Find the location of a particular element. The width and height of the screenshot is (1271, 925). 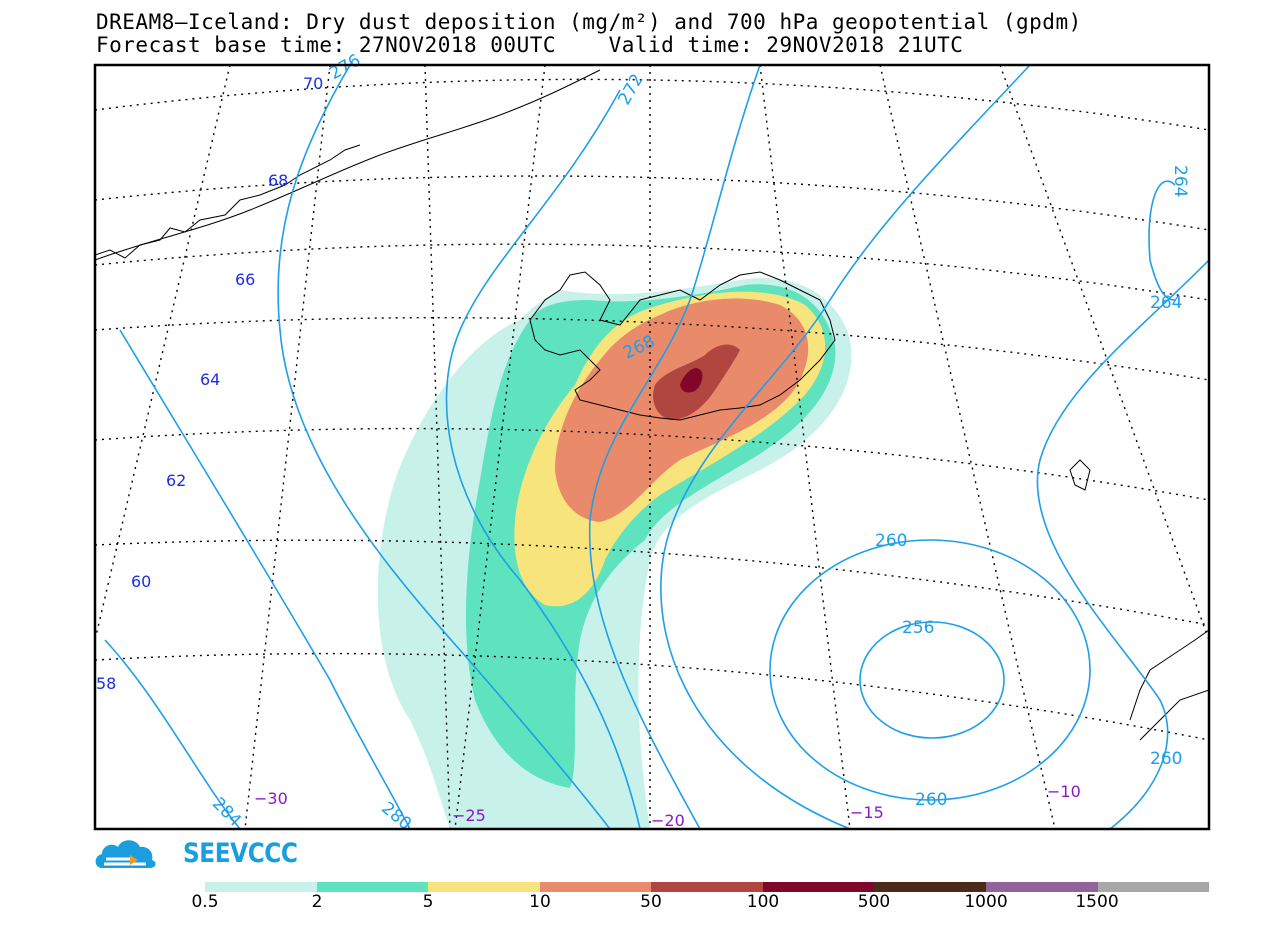

legend-label: 500 is located at coordinates (874, 902).